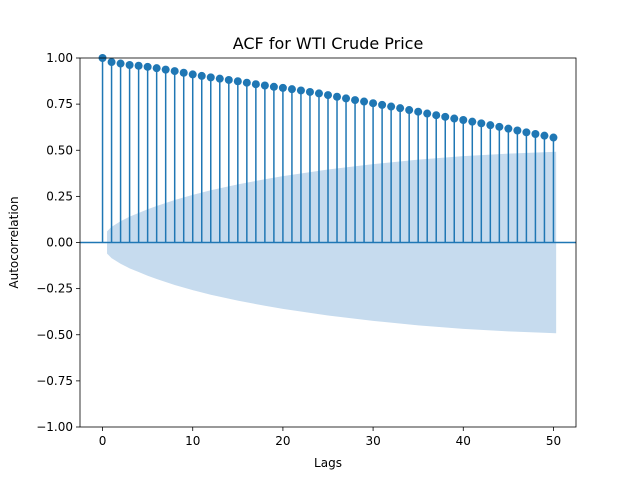 This screenshot has width=640, height=480. Describe the element at coordinates (54, 381) in the screenshot. I see `y-tick-label: −0.75` at that location.